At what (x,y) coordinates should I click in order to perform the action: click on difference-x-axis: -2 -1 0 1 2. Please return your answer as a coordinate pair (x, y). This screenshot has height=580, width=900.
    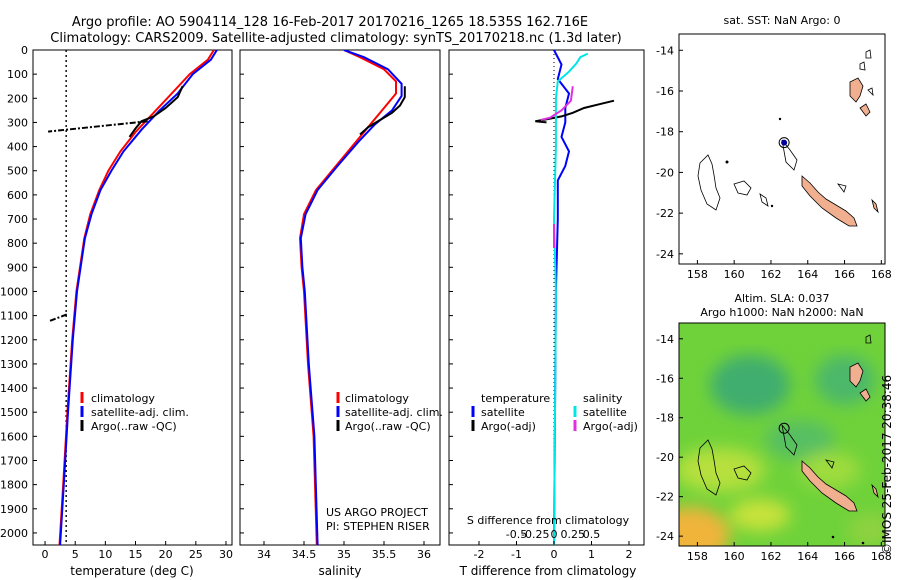
    Looking at the image, I should click on (553, 551).